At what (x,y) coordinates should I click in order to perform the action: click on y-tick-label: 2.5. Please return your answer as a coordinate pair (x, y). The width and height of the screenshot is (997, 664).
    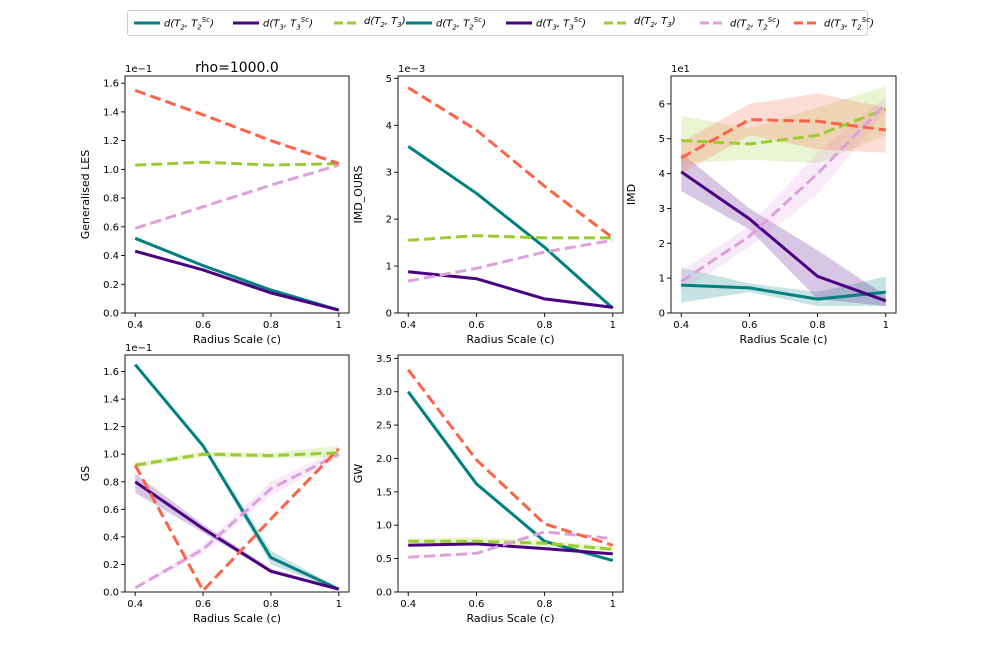
    Looking at the image, I should click on (384, 426).